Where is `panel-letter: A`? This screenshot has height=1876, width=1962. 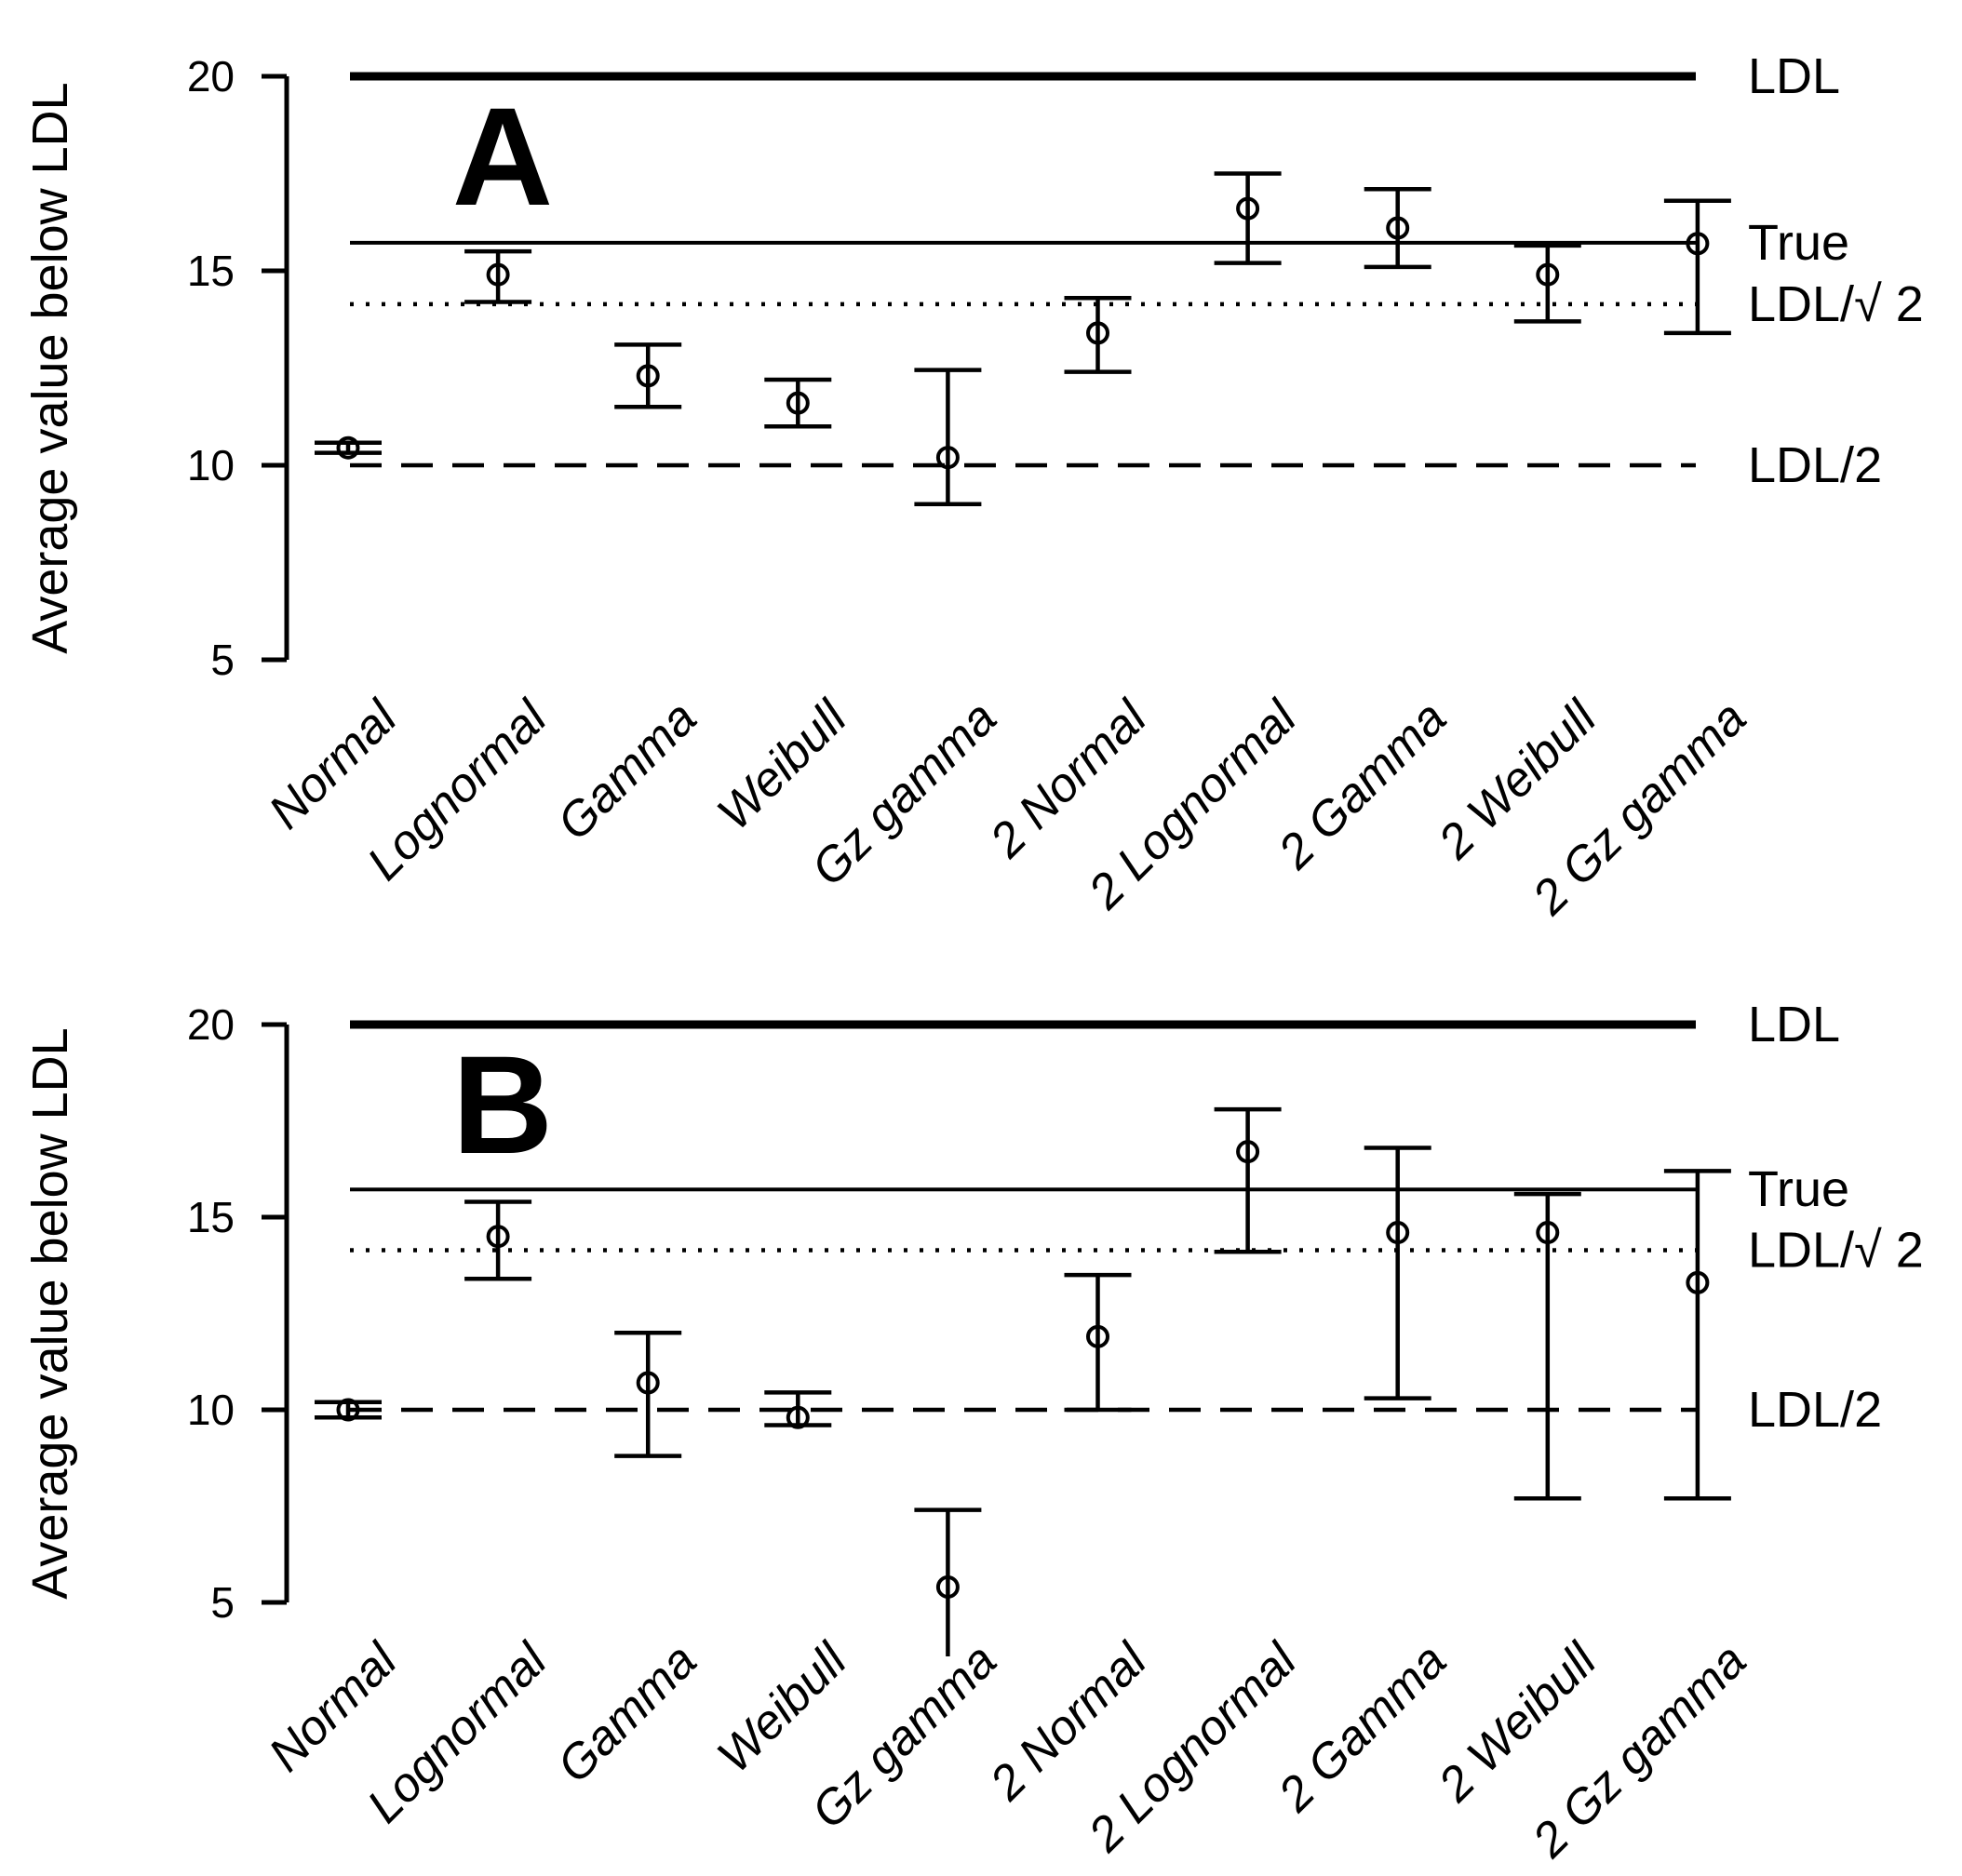
panel-letter: A is located at coordinates (503, 156).